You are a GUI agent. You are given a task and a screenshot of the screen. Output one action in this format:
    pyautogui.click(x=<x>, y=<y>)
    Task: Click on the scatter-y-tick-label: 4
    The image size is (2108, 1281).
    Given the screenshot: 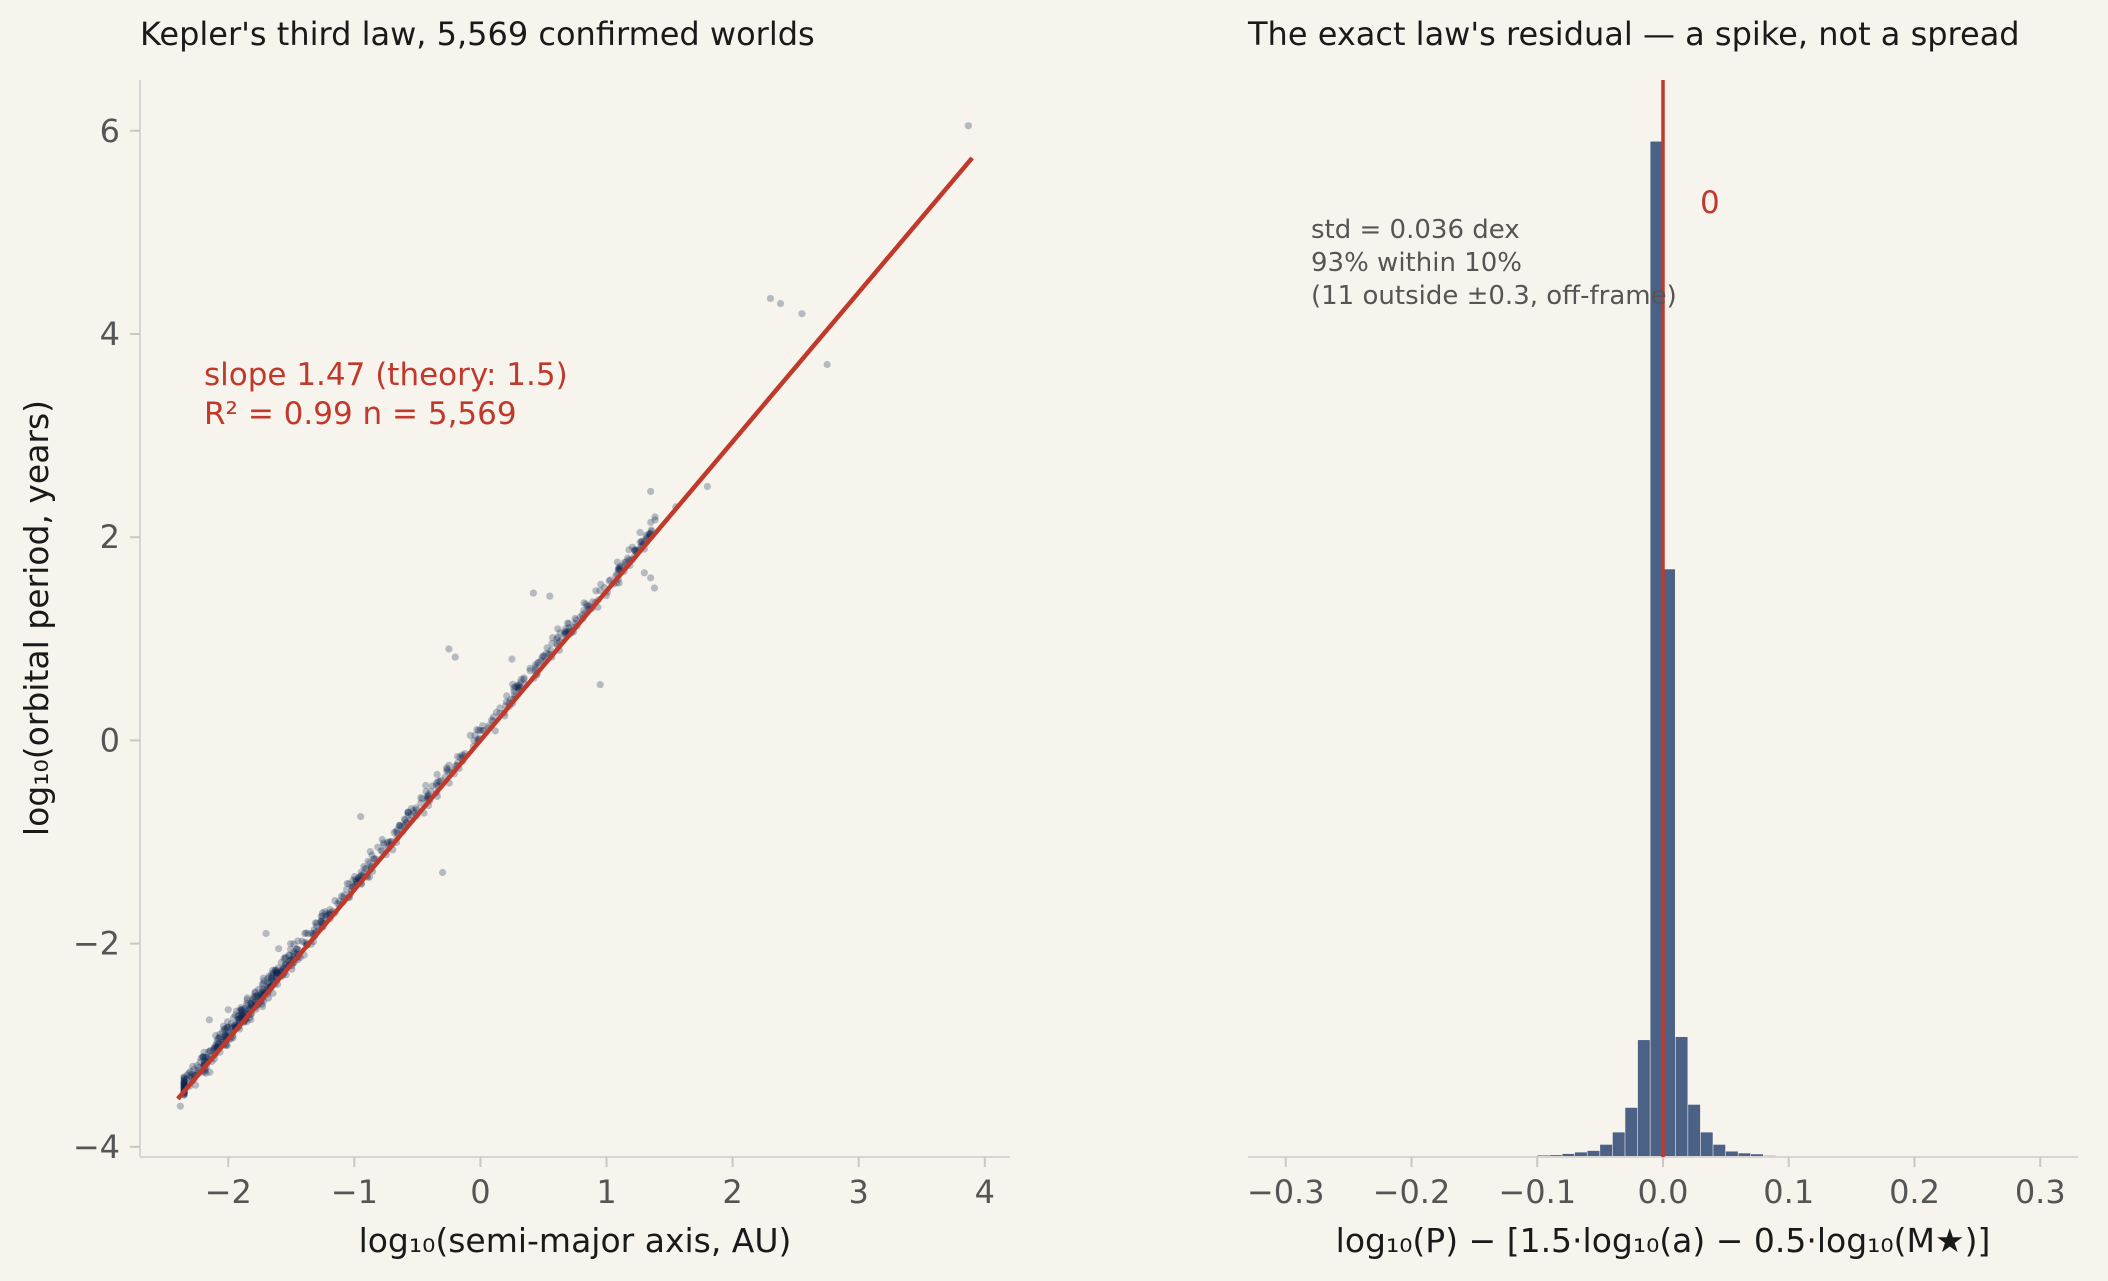 What is the action you would take?
    pyautogui.click(x=110, y=334)
    